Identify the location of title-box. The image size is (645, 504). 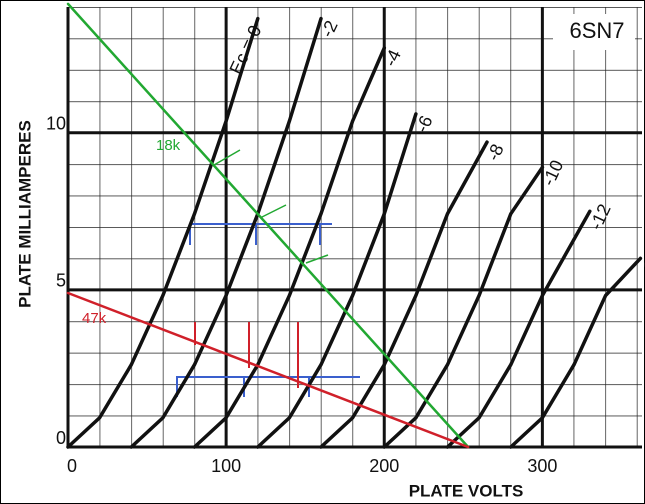
(594, 32).